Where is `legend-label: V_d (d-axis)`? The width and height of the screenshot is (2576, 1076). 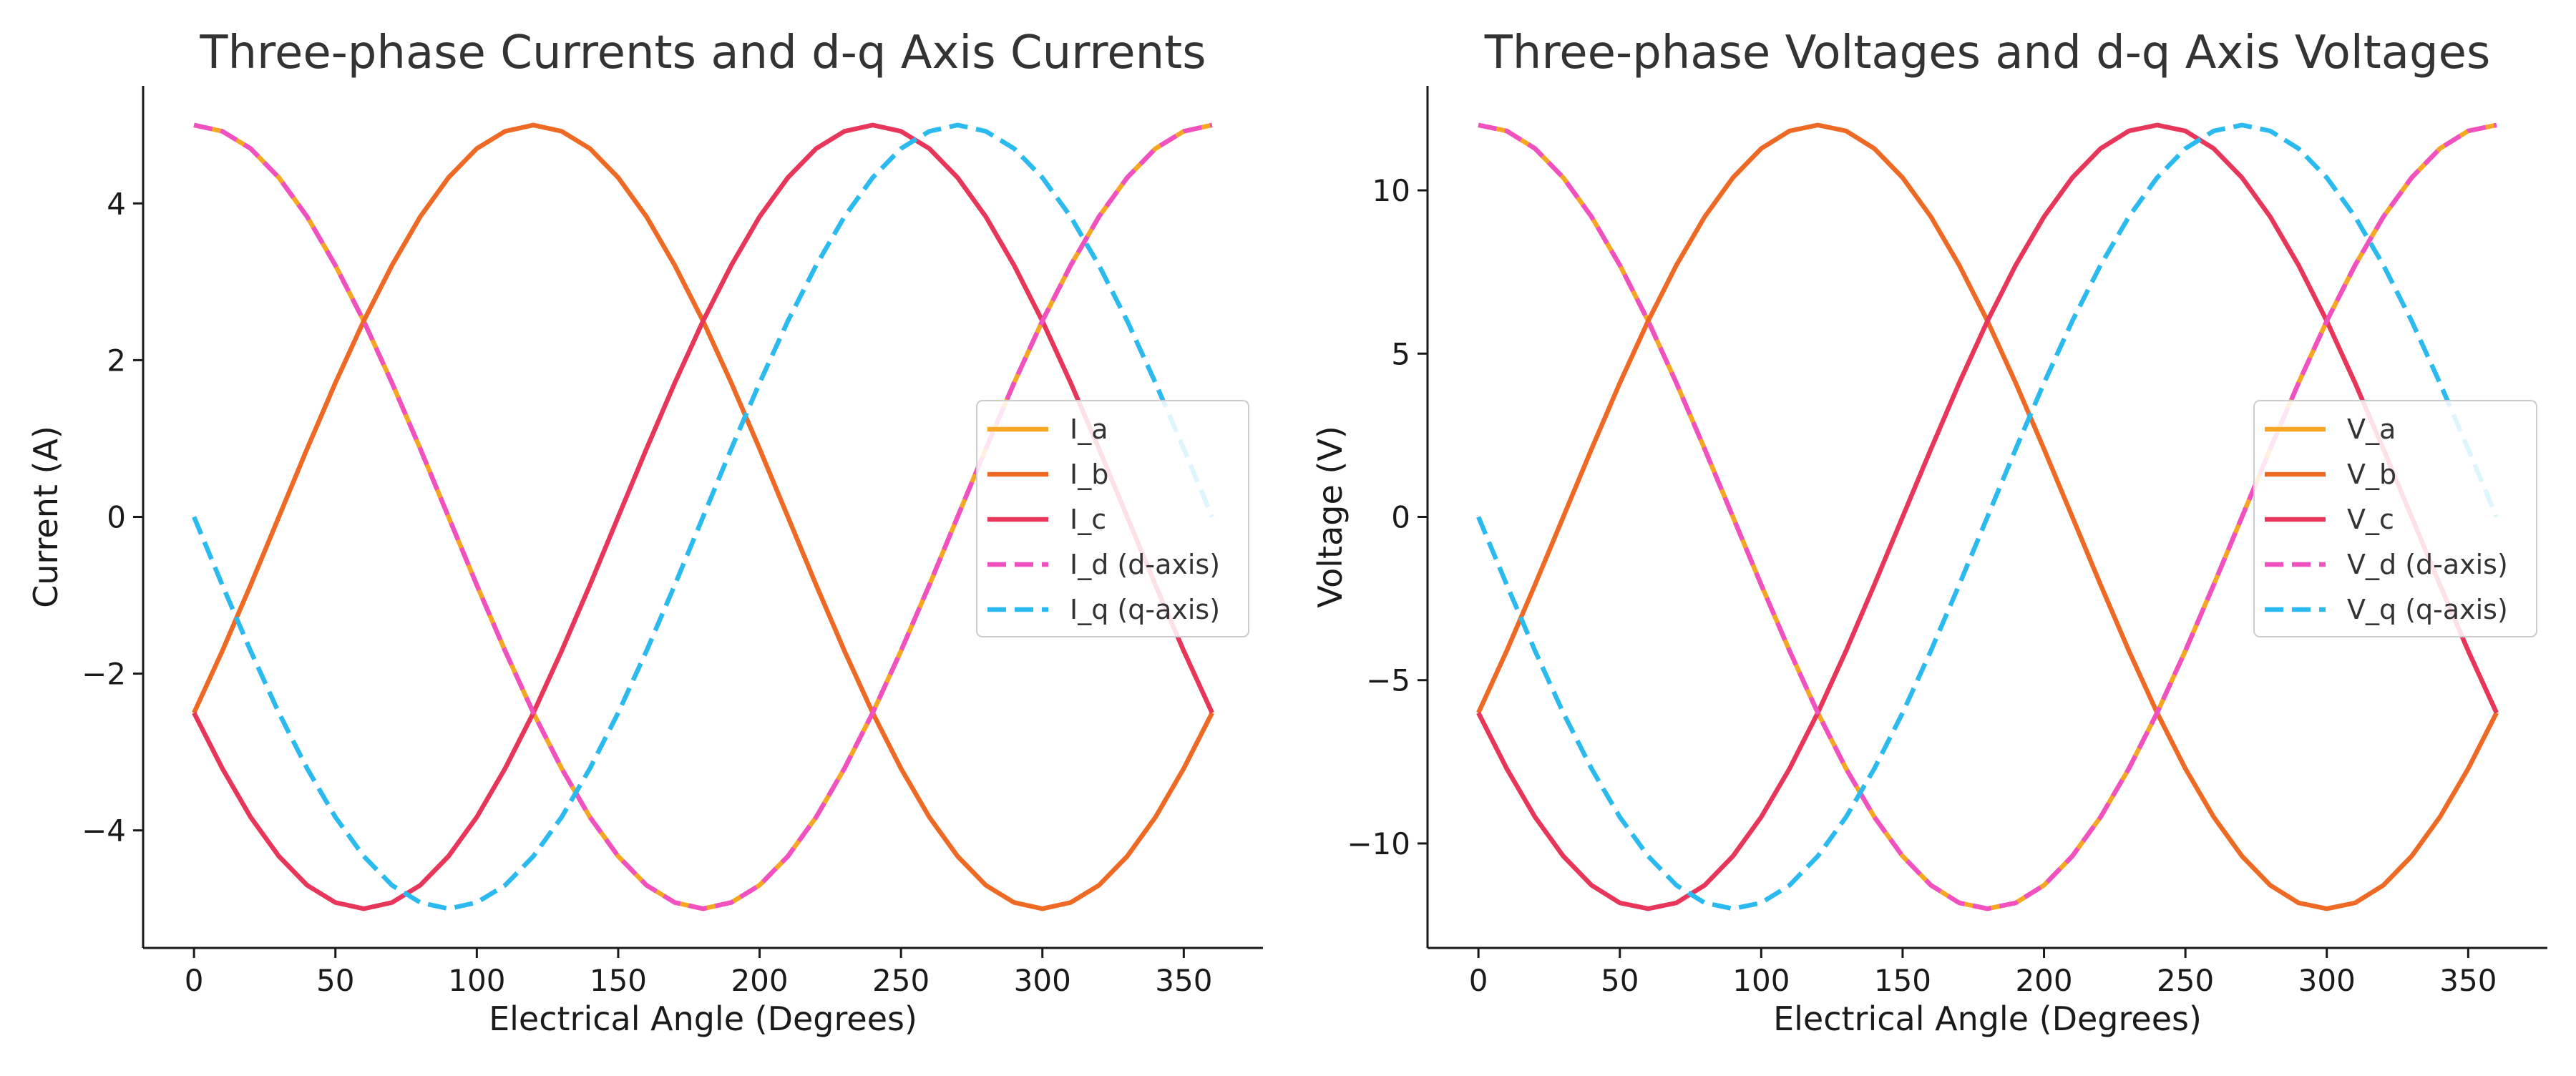 legend-label: V_d (d-axis) is located at coordinates (2427, 564).